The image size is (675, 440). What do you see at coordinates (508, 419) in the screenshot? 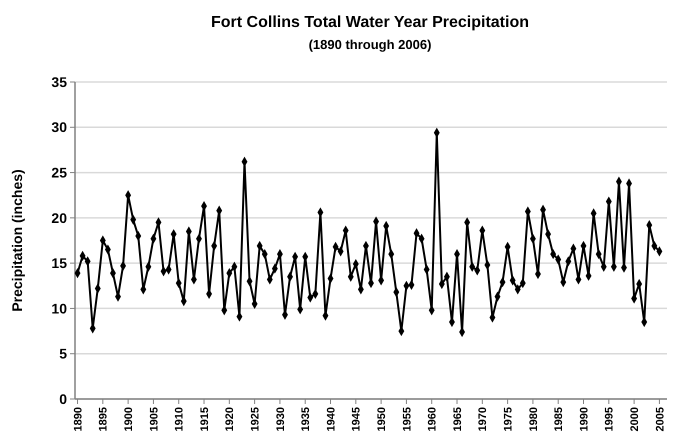
I see `x-tick-label: 1975` at bounding box center [508, 419].